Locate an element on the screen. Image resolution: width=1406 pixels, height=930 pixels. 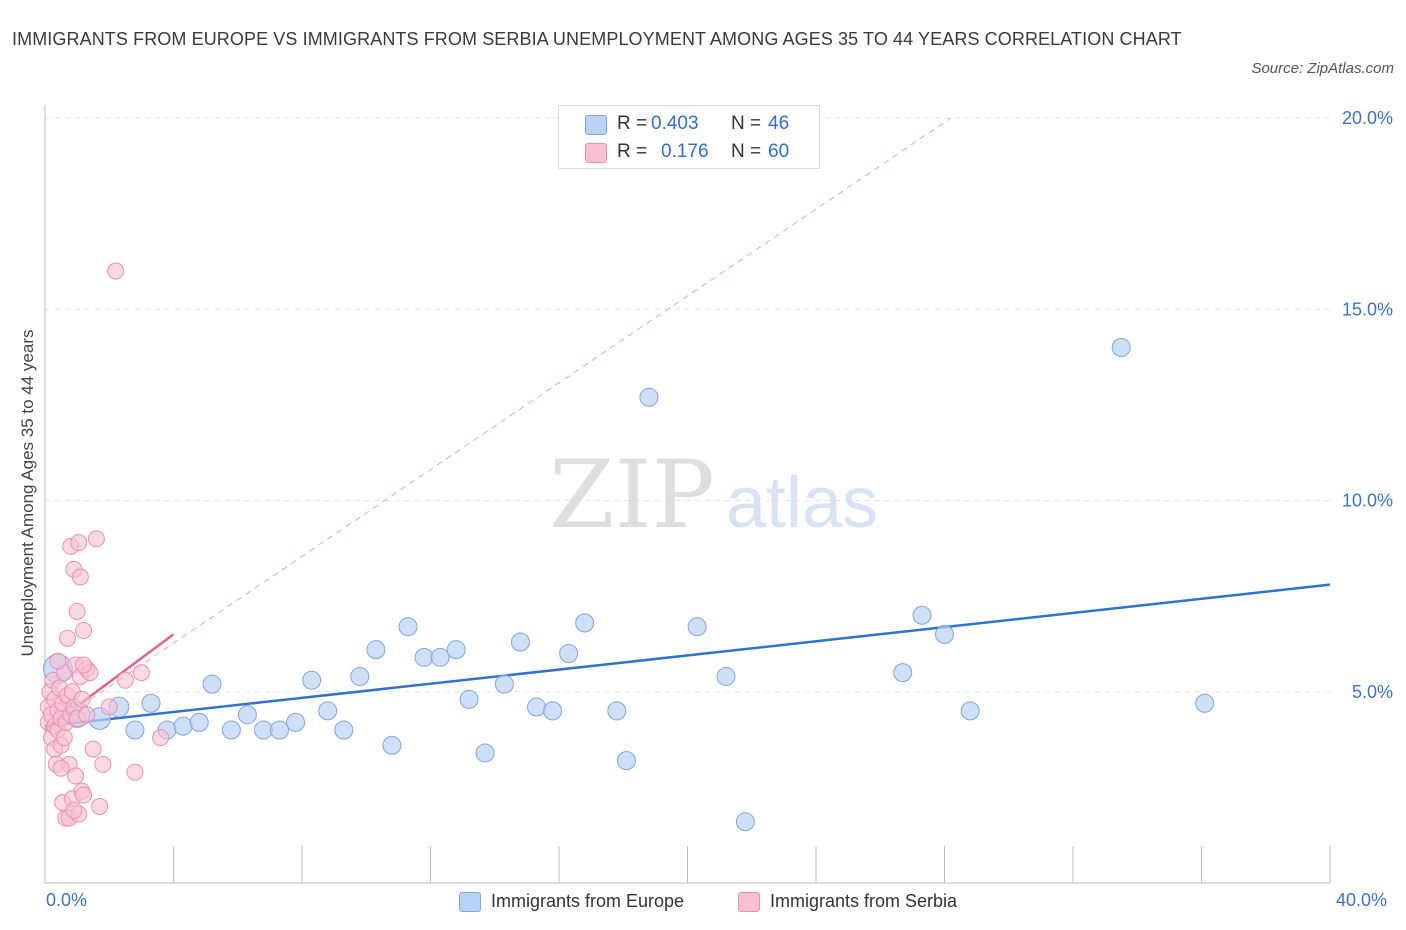
watermark-zip: ZIP is located at coordinates (632, 495).